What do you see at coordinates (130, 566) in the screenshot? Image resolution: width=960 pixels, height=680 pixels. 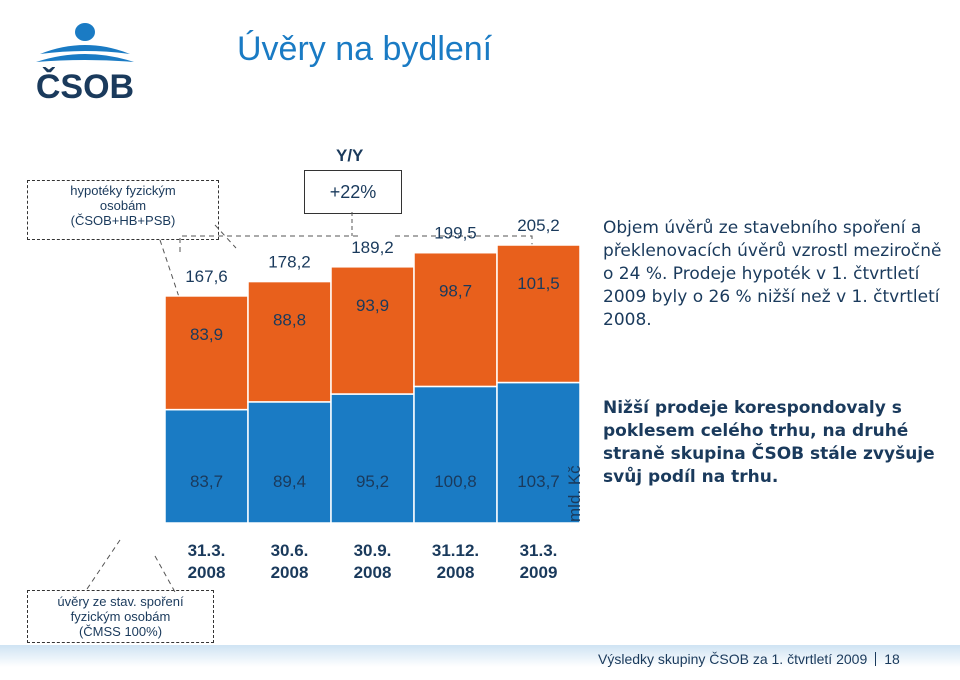 I see `callout-bottom-connector` at bounding box center [130, 566].